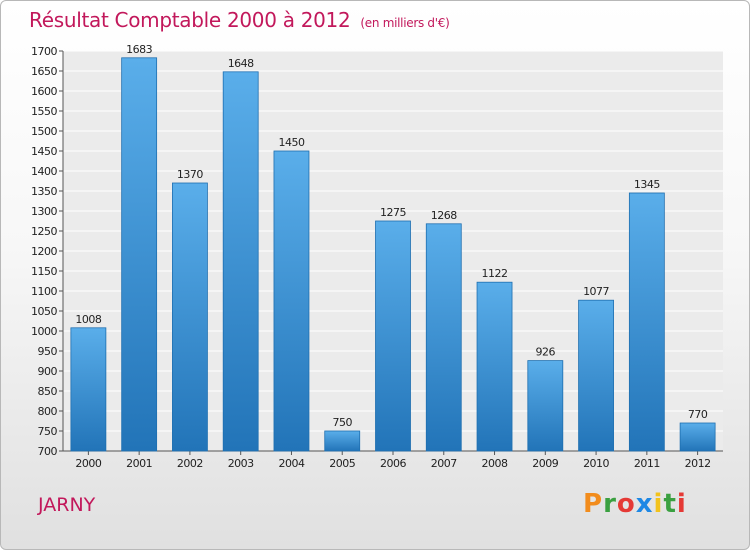  I want to click on x-tick-label-2005: 2005, so click(342, 463).